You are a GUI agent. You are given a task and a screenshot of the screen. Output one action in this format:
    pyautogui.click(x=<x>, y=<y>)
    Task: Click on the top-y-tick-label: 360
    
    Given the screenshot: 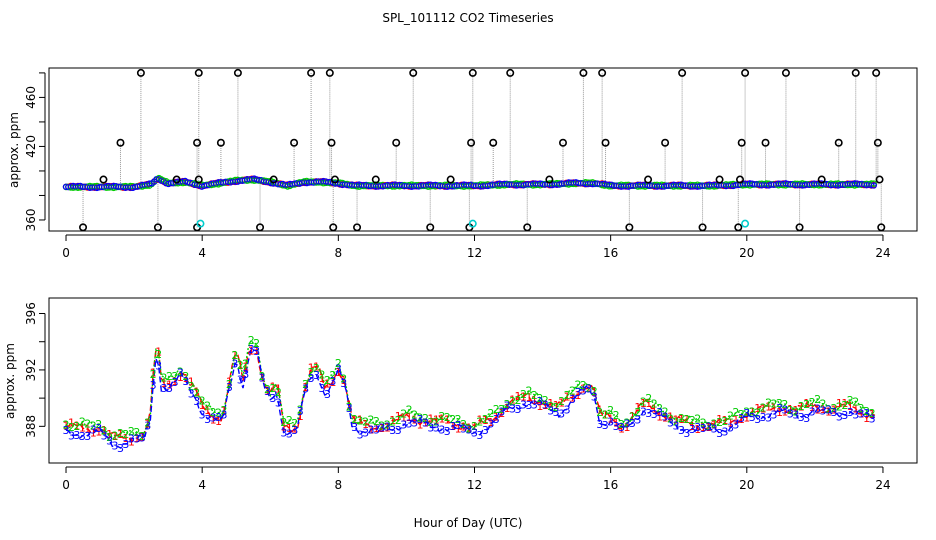 What is the action you would take?
    pyautogui.click(x=31, y=220)
    